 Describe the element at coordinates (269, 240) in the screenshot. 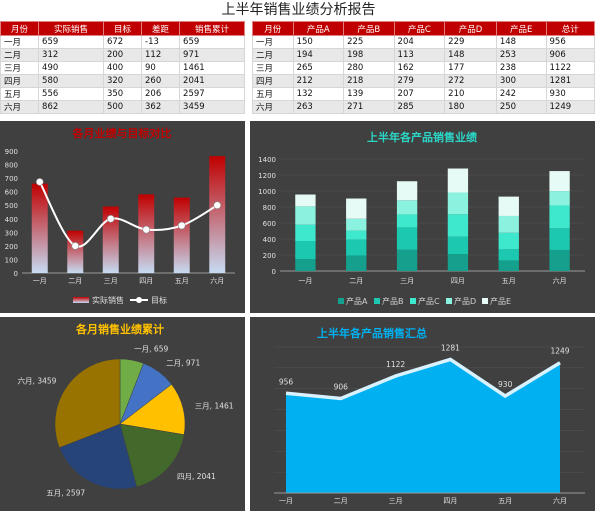

I see `y-tick-label: 400` at that location.